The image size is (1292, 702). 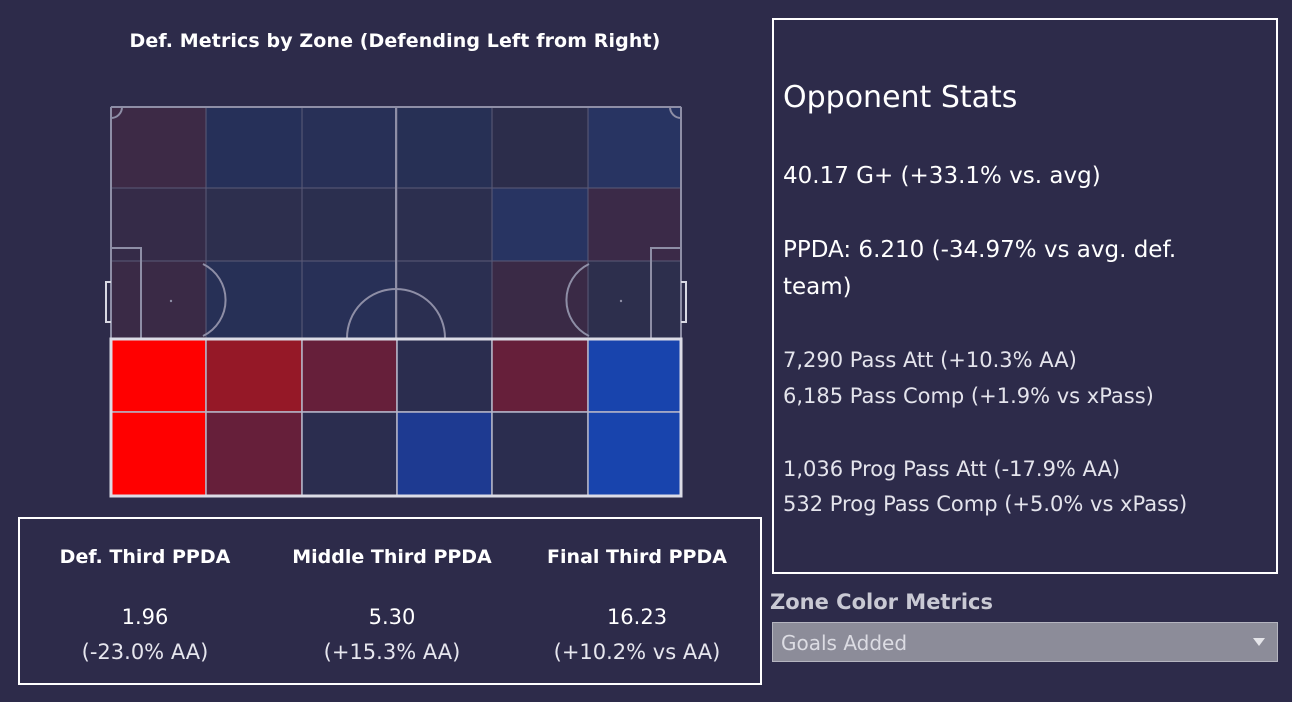 What do you see at coordinates (980, 250) in the screenshot?
I see `ppda-stat-line1: PPDA: 6.210 (-34.97% vs avg. def.` at bounding box center [980, 250].